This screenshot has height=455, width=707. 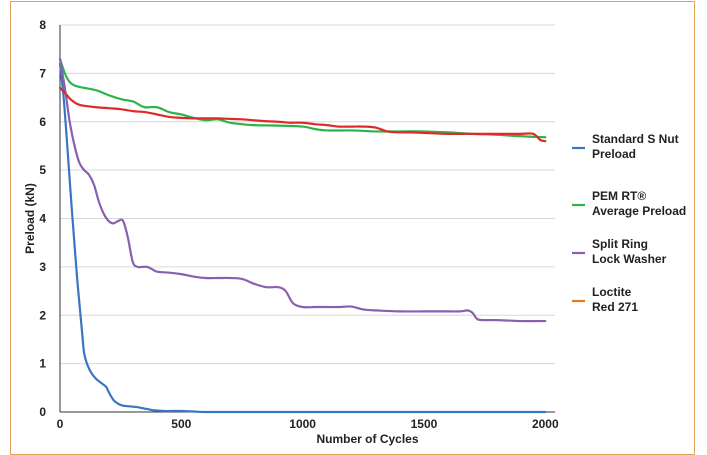 I want to click on x-tick-label: 1000, so click(x=302, y=424).